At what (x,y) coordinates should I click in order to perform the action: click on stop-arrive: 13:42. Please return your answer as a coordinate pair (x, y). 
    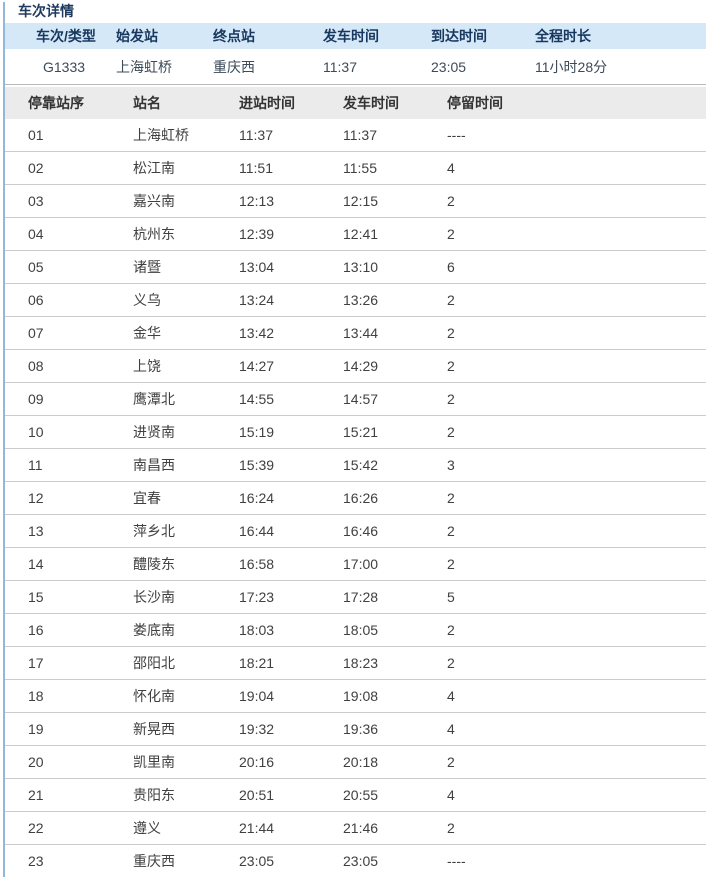
    Looking at the image, I should click on (291, 333).